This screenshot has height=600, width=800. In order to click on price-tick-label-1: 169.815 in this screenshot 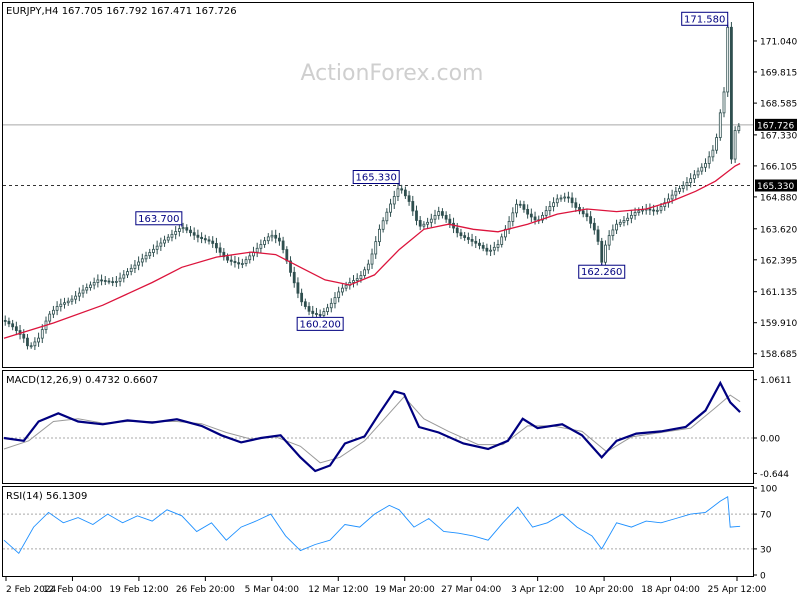, I will do `click(778, 73)`.